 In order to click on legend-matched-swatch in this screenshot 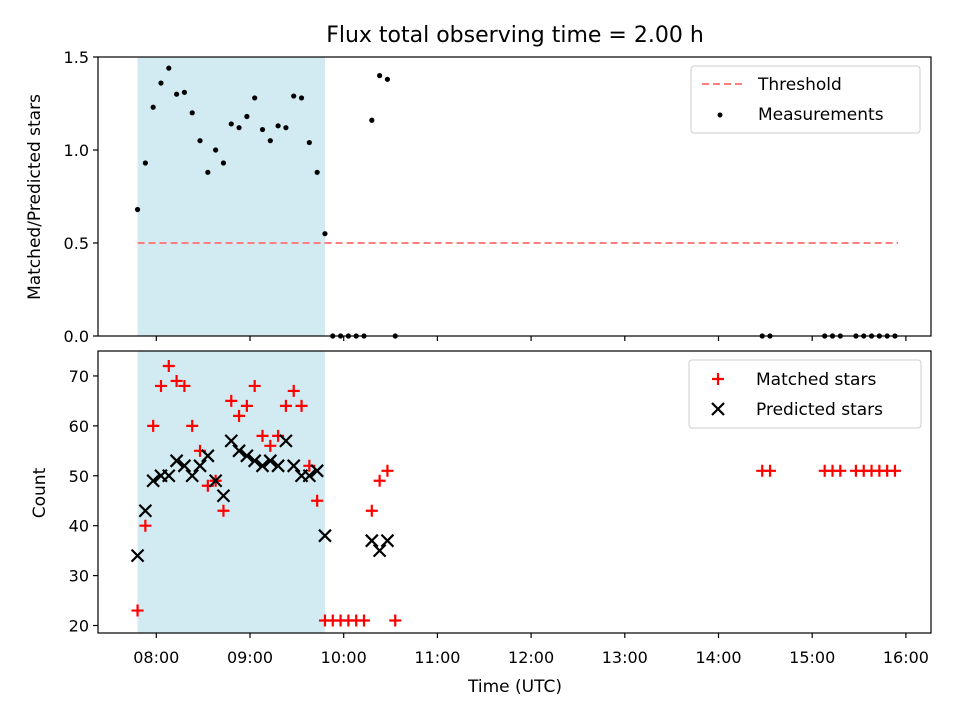, I will do `click(718, 379)`.